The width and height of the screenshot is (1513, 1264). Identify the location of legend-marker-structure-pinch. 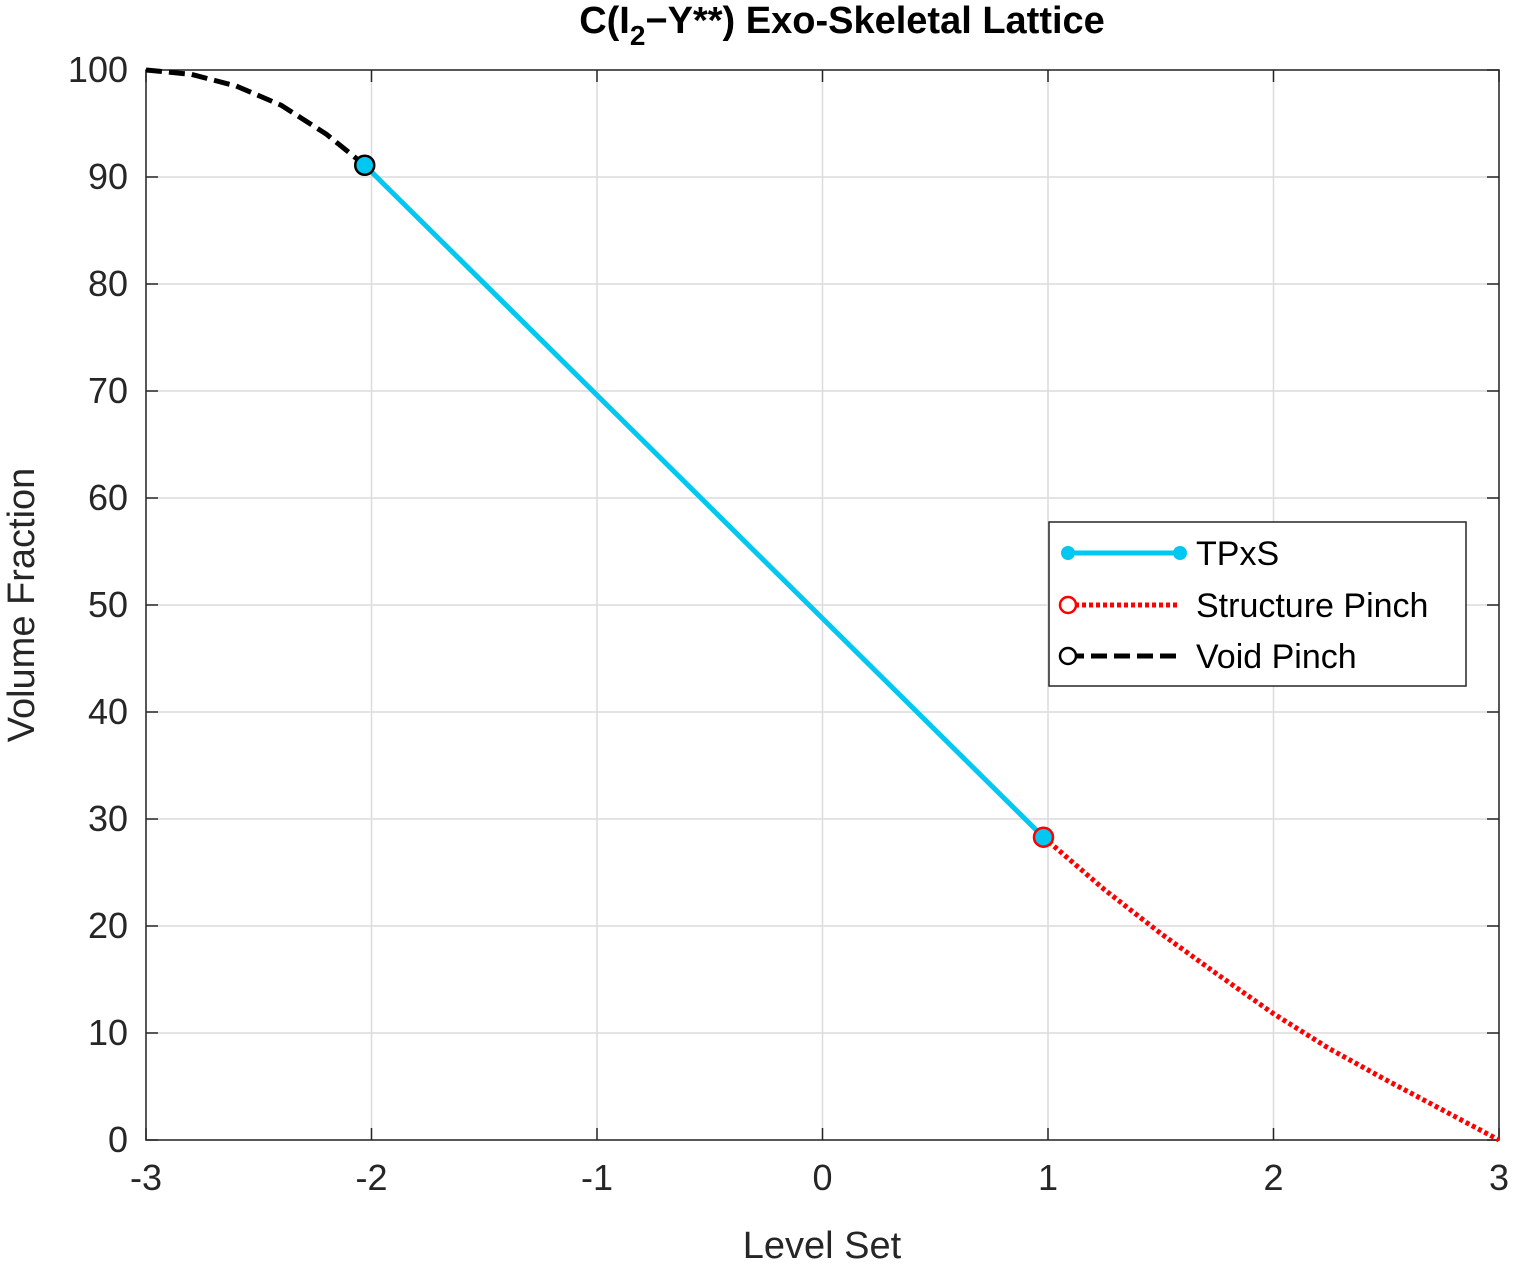
(1068, 605).